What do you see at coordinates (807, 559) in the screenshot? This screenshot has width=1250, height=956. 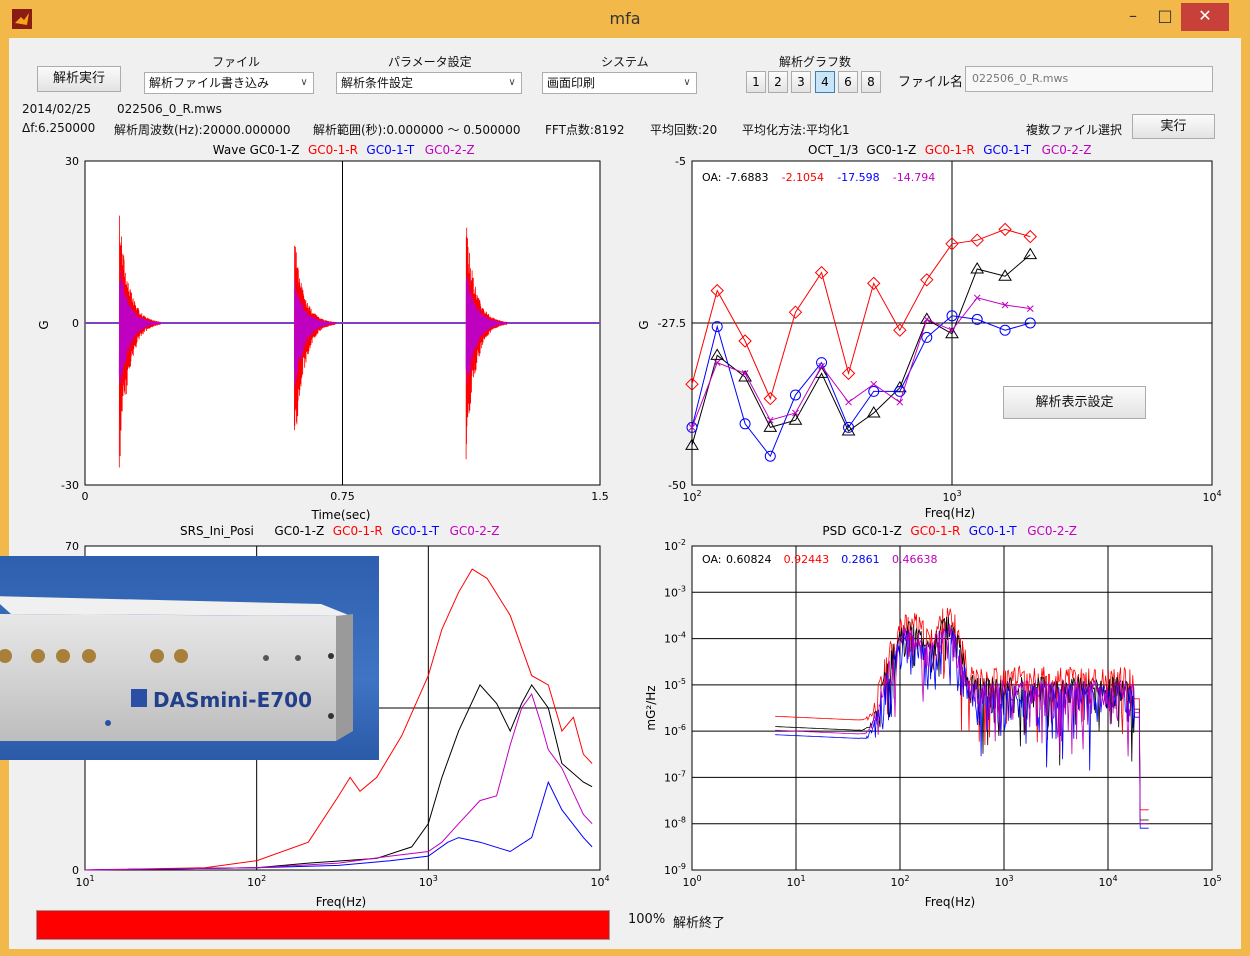 I see `psd-oa-value-1: 0.92443` at bounding box center [807, 559].